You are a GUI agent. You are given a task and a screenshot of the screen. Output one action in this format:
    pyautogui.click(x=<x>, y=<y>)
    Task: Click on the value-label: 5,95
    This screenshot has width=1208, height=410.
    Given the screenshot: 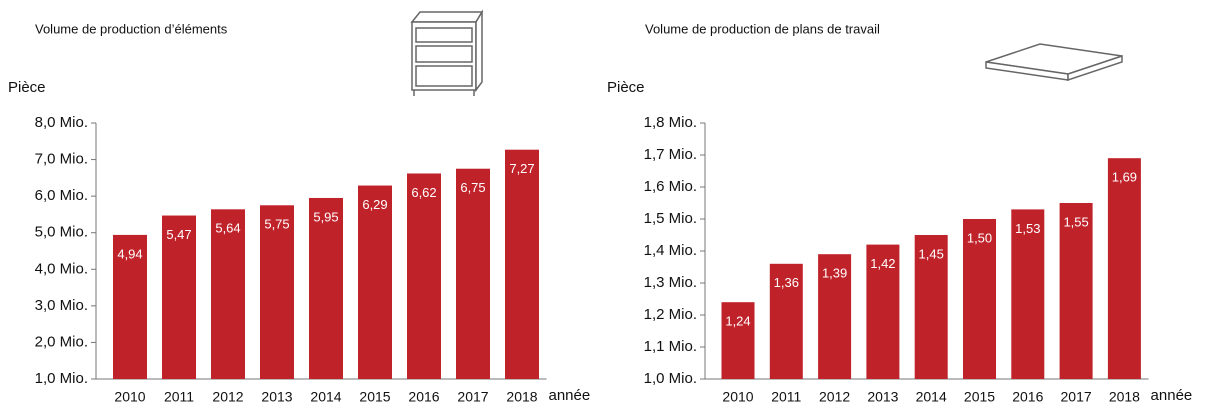 What is the action you would take?
    pyautogui.click(x=325, y=216)
    